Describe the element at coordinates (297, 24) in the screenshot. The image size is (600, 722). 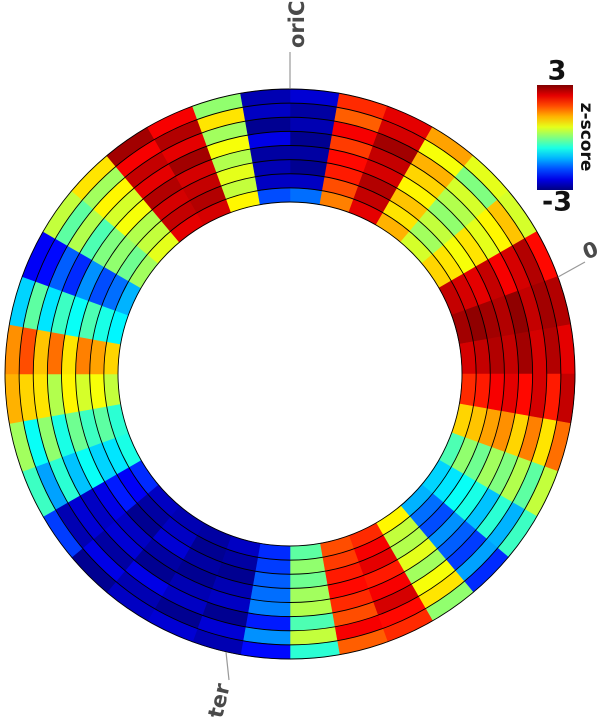
I see `annotation: oriC` at that location.